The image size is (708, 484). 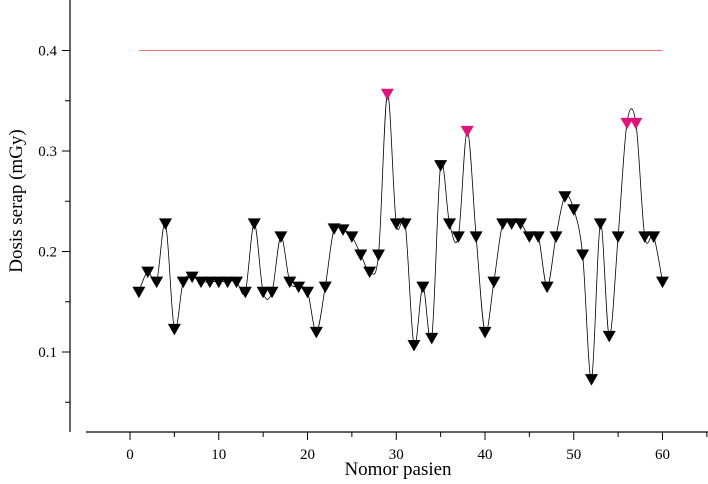 I want to click on y-axis-label: Dosis serap (mGy), so click(x=16, y=201).